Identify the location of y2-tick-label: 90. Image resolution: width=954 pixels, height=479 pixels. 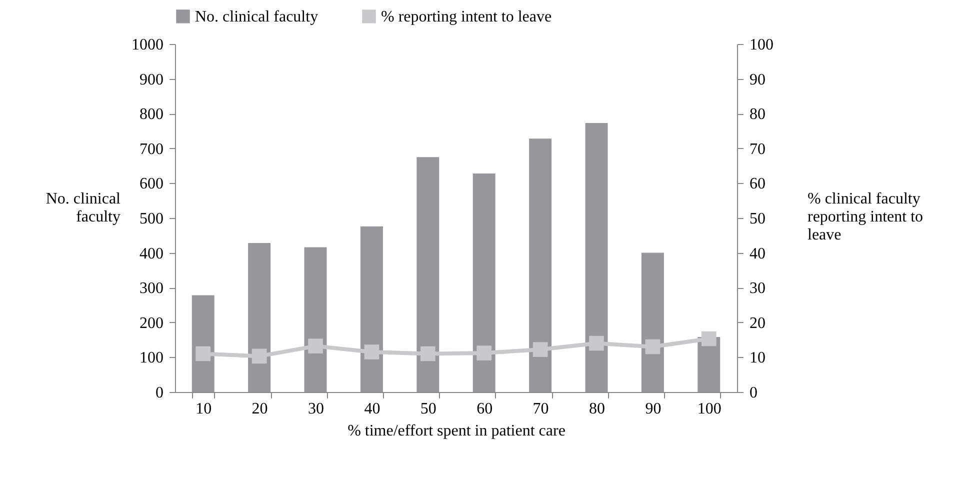
(758, 79).